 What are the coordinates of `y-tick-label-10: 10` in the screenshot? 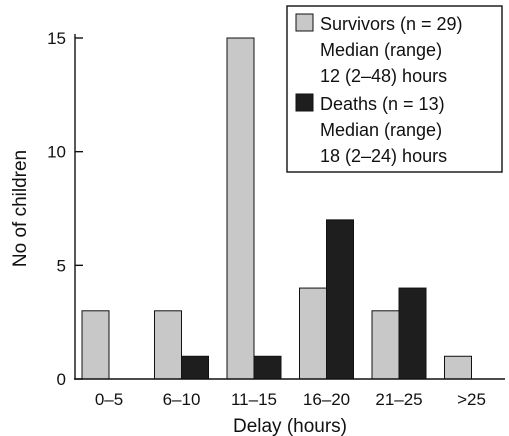 It's located at (56, 152).